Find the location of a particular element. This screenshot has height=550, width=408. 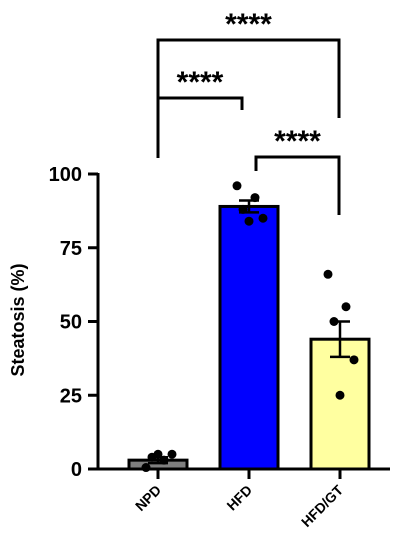

y-axis-label: Steatosis (%) is located at coordinates (18, 319).